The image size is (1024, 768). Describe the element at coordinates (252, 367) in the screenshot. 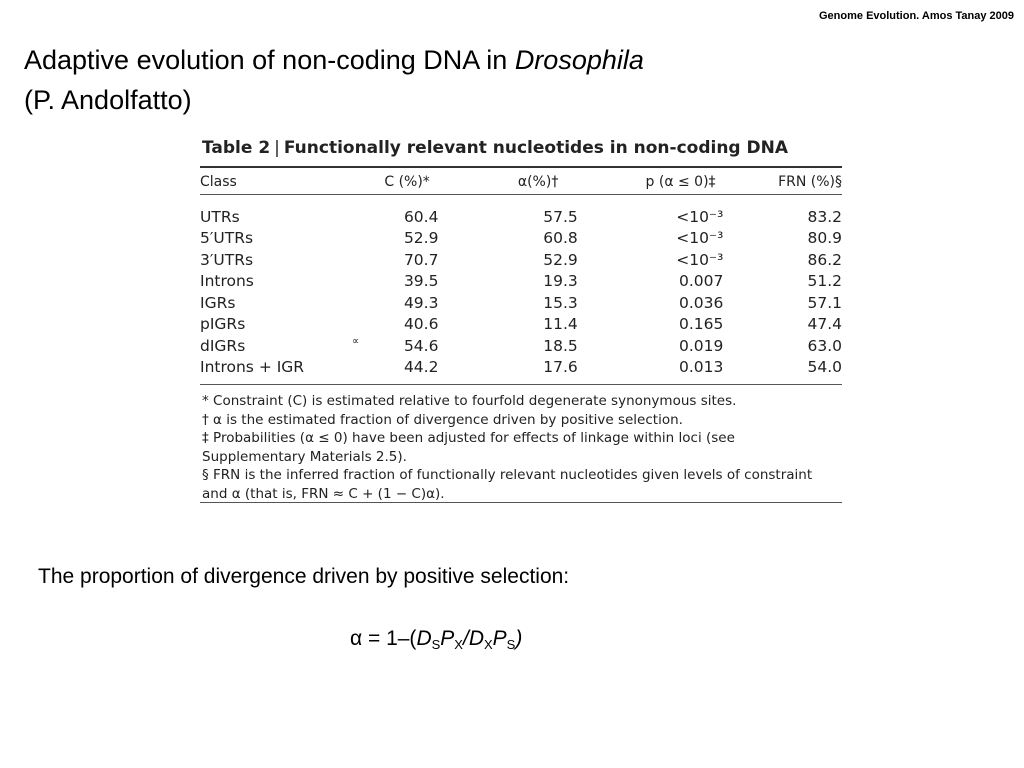

I see `cell-class: Introns + IGR` at that location.